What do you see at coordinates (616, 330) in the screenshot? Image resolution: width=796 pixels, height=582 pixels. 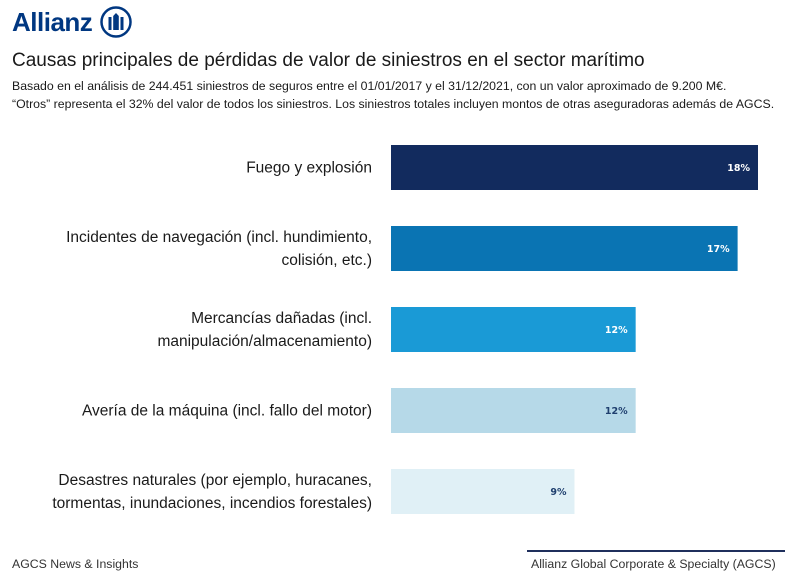 I see `bar-value-label-3: 12%` at bounding box center [616, 330].